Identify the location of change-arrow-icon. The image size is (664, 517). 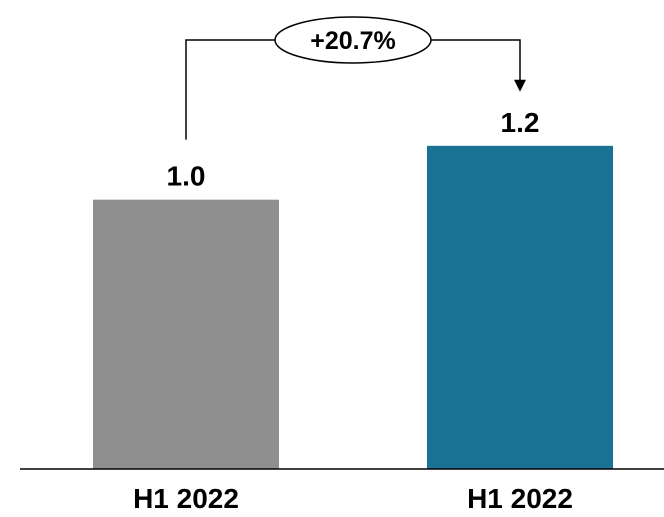
(520, 85).